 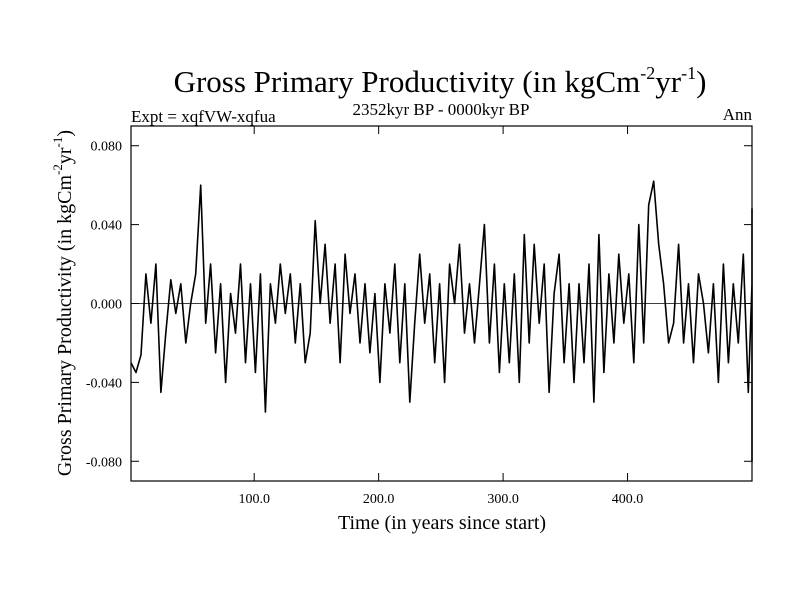 I want to click on x-tick-label: 100.0, so click(x=254, y=499).